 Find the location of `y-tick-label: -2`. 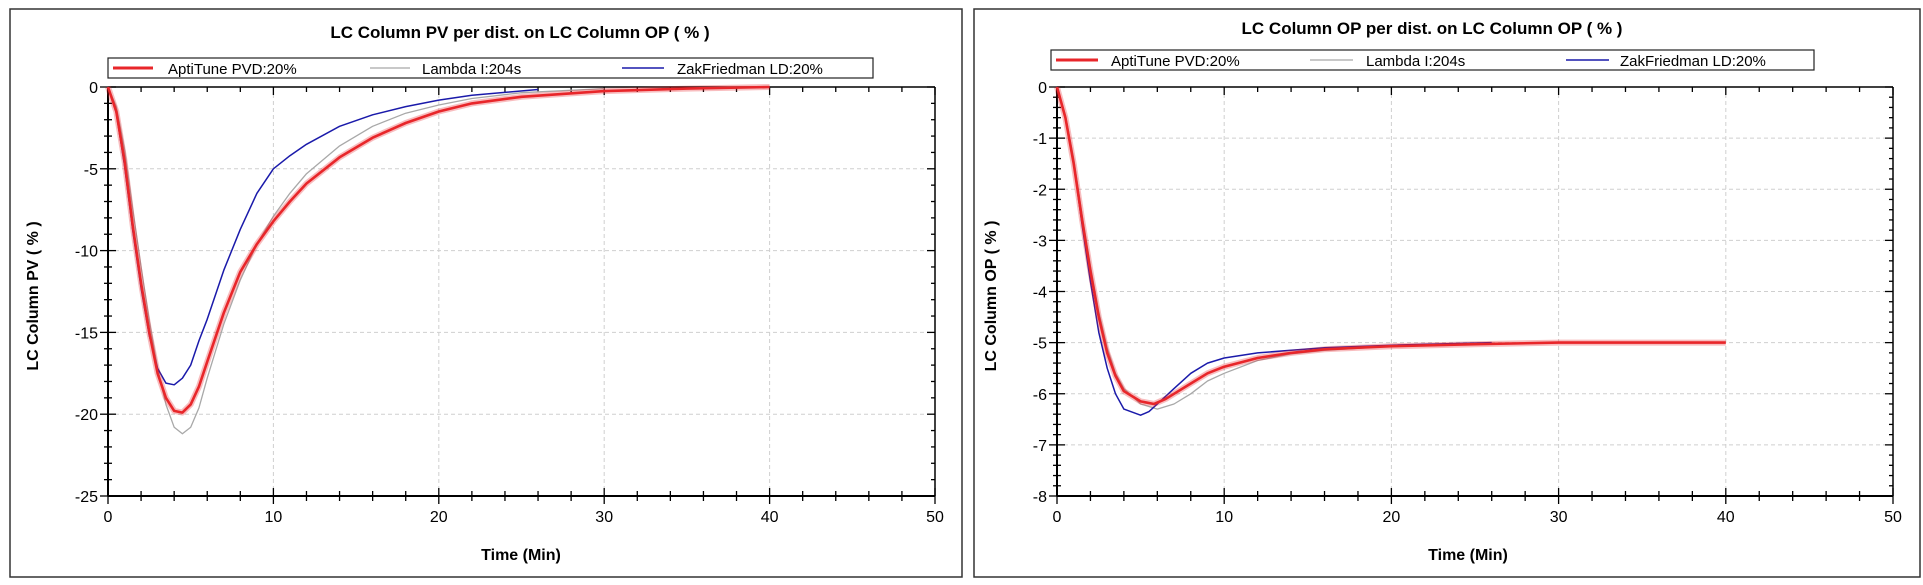

y-tick-label: -2 is located at coordinates (1040, 190).